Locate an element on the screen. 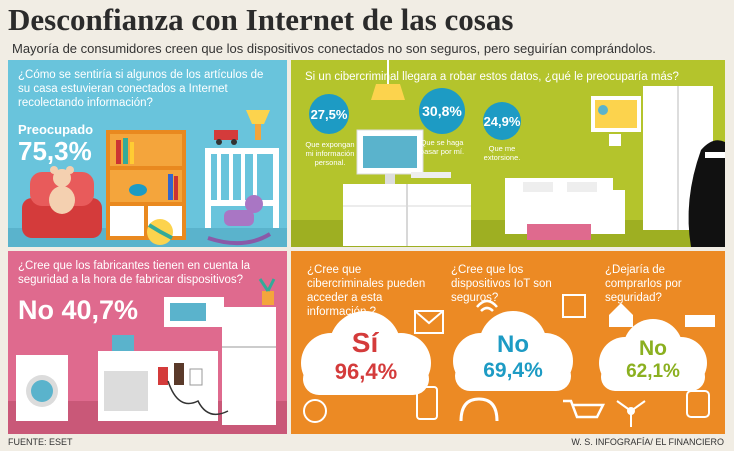 The width and height of the screenshot is (734, 451). panel4-question-3: ¿Dejaría de comprarlos por seguridad? is located at coordinates (643, 284).